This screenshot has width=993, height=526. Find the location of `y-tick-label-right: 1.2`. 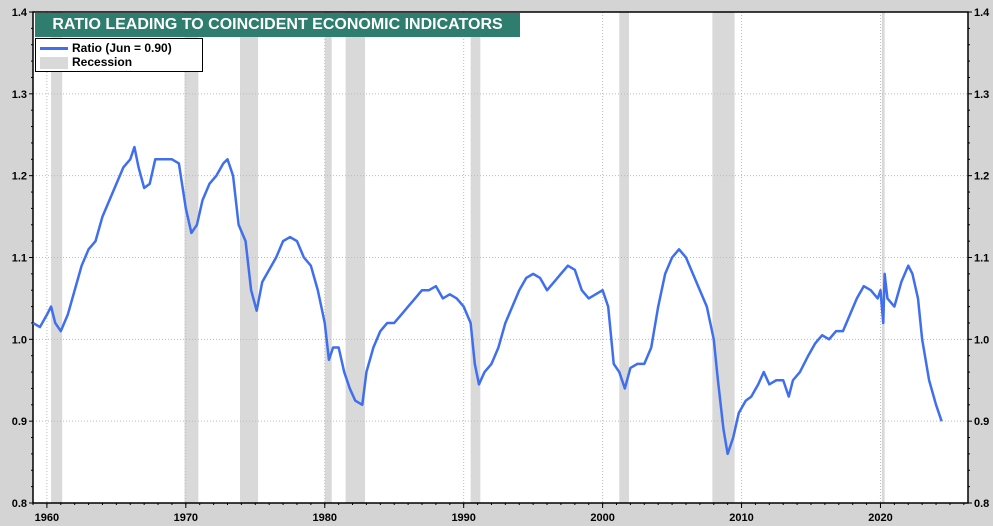

y-tick-label-right: 1.2 is located at coordinates (981, 177).